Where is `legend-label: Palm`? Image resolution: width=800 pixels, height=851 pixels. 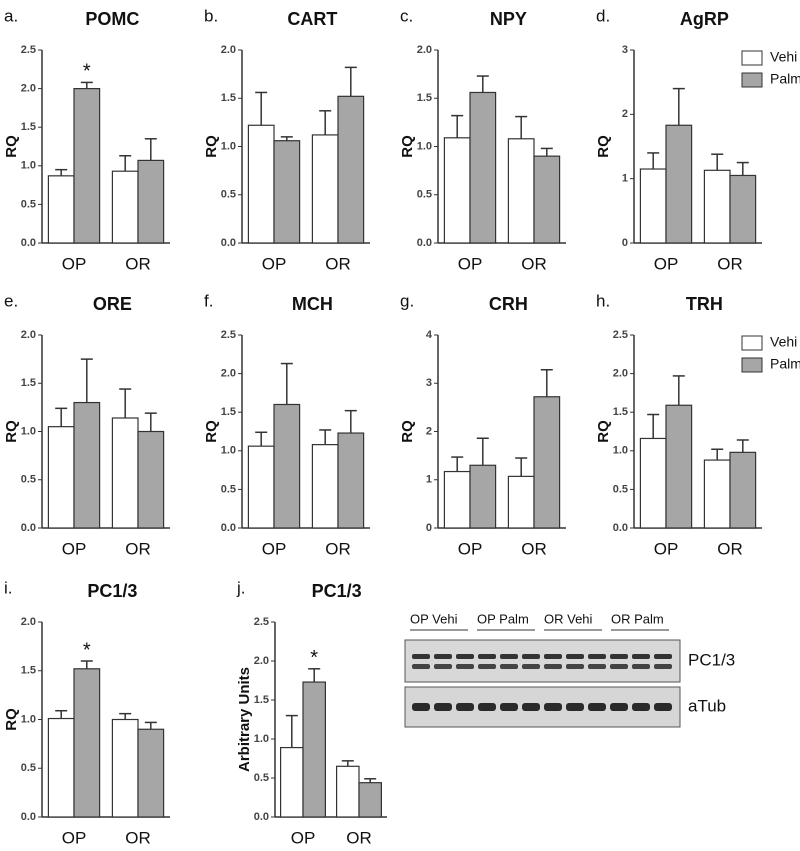 legend-label: Palm is located at coordinates (785, 364).